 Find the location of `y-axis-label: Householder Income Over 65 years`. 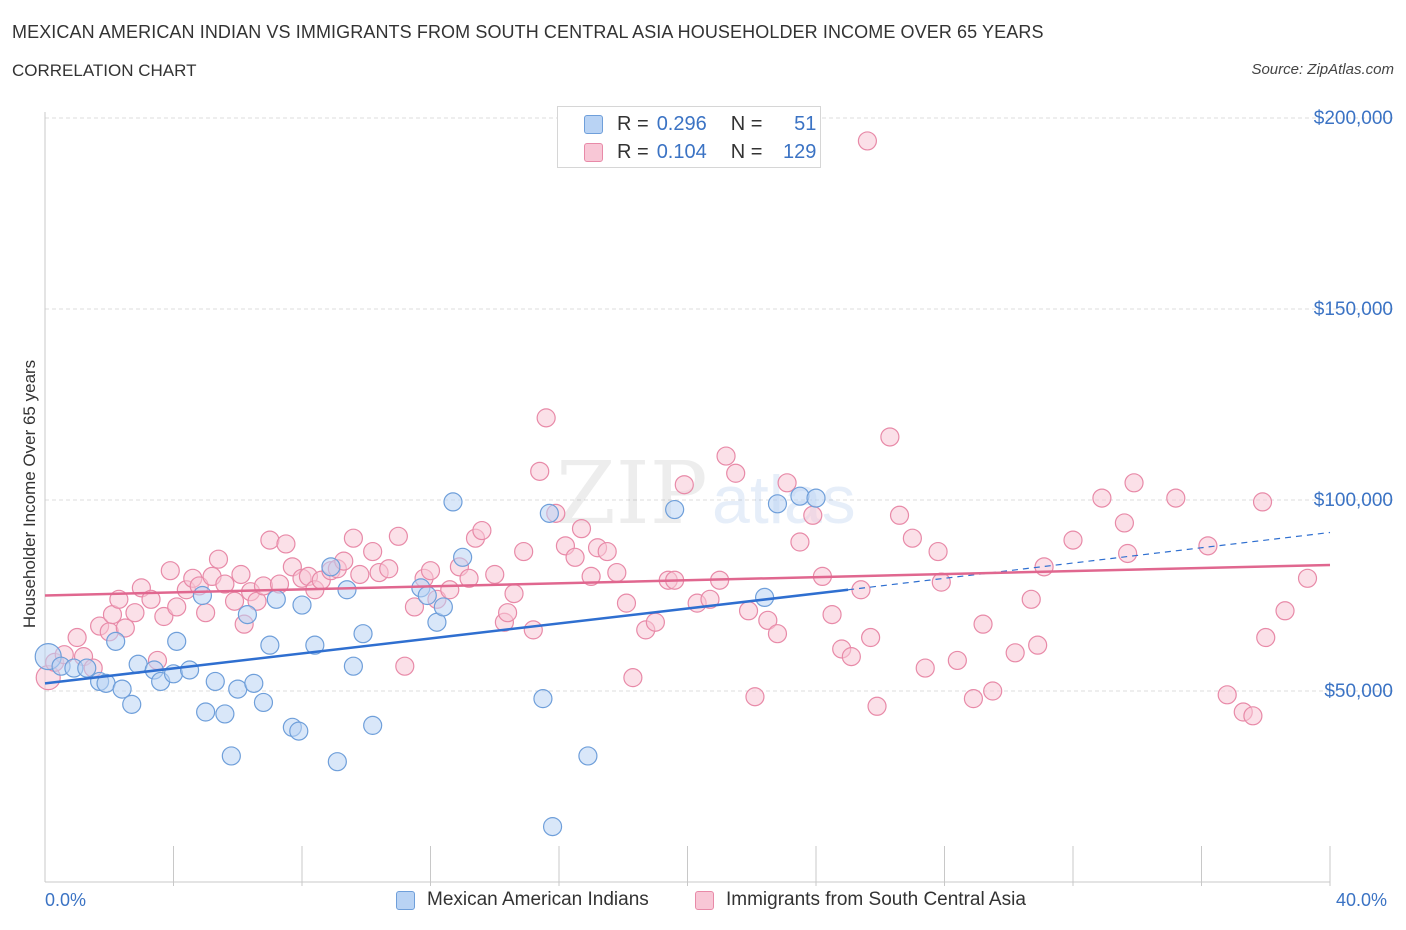

y-axis-label: Householder Income Over 65 years is located at coordinates (29, 494).